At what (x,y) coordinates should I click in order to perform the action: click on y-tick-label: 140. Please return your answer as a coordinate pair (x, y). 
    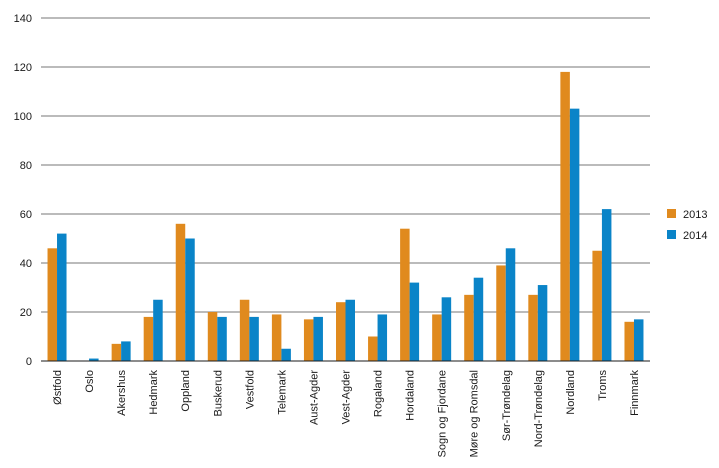
    Looking at the image, I should click on (23, 19).